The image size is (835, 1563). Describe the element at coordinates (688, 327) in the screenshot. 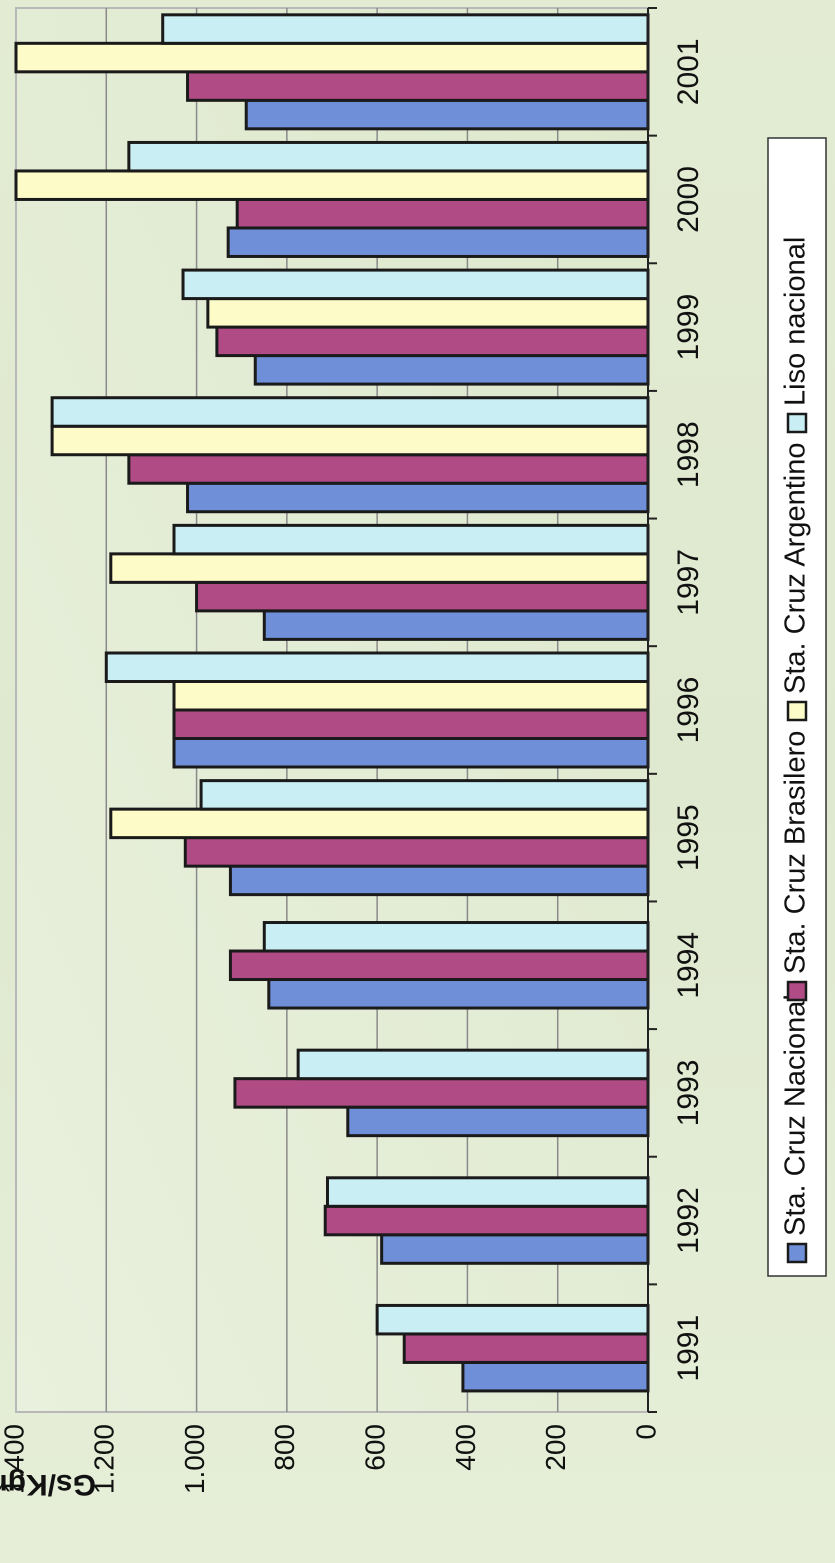

I see `category-label: 1999` at that location.